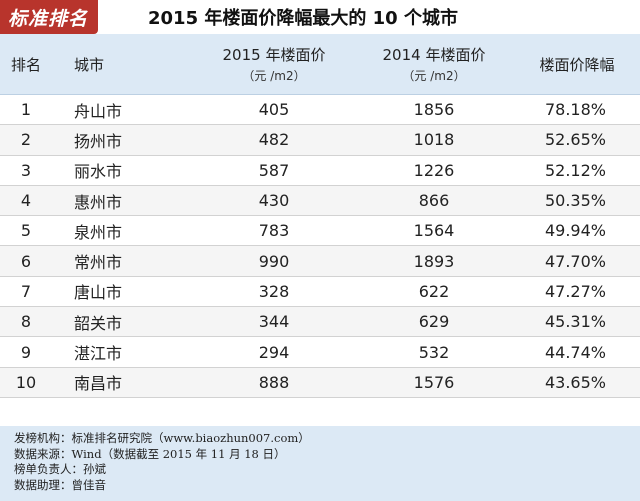  What do you see at coordinates (123, 201) in the screenshot?
I see `cell-city: 惠州市` at bounding box center [123, 201].